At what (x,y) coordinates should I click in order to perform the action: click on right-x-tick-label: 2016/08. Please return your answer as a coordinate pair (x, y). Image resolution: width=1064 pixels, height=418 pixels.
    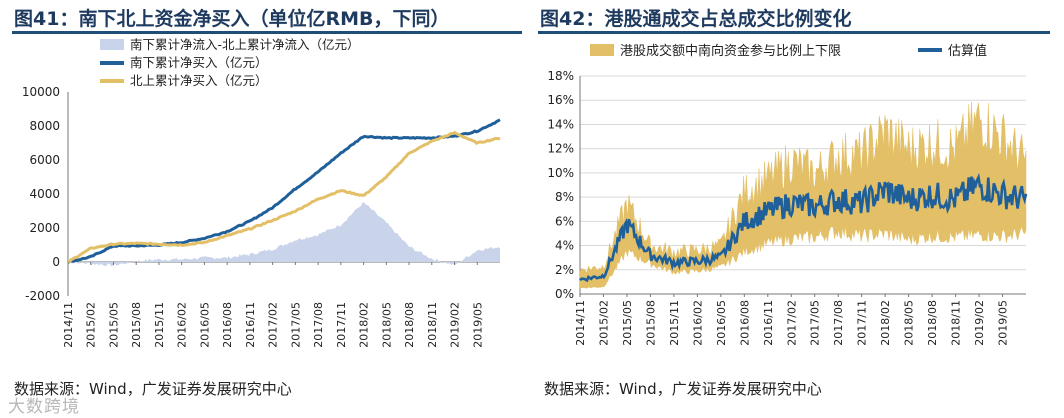
    Looking at the image, I should click on (744, 323).